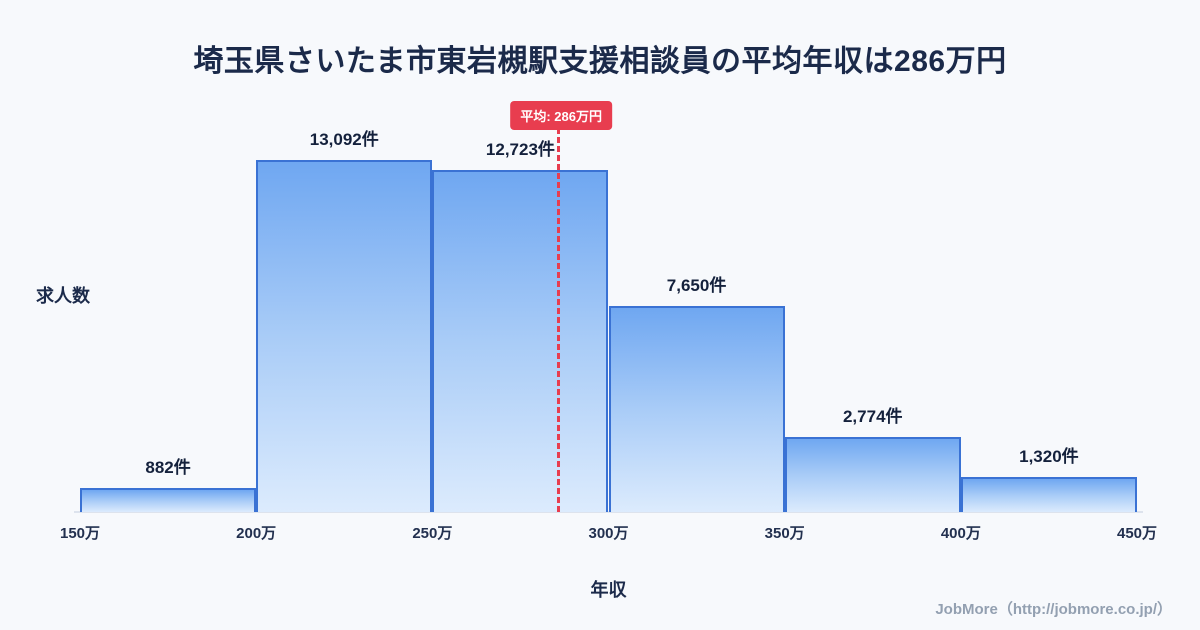 This screenshot has height=630, width=1200. What do you see at coordinates (608, 590) in the screenshot?
I see `x-axis-label: 年収` at bounding box center [608, 590].